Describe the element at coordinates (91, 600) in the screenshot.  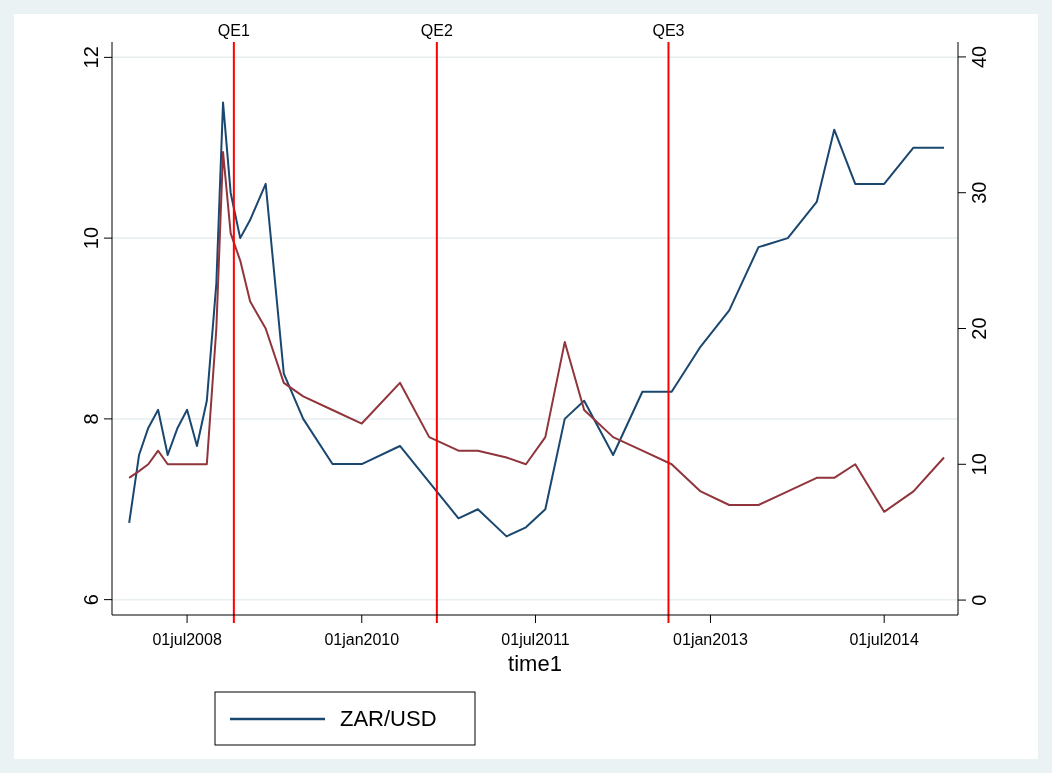
I see `y-tick-label: 6` at that location.